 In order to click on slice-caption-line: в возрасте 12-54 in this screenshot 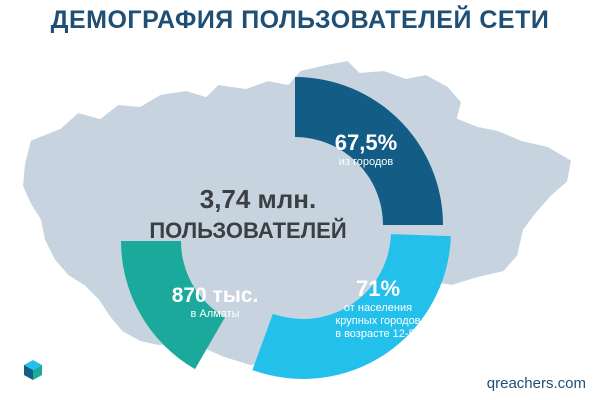, I will do `click(378, 334)`.